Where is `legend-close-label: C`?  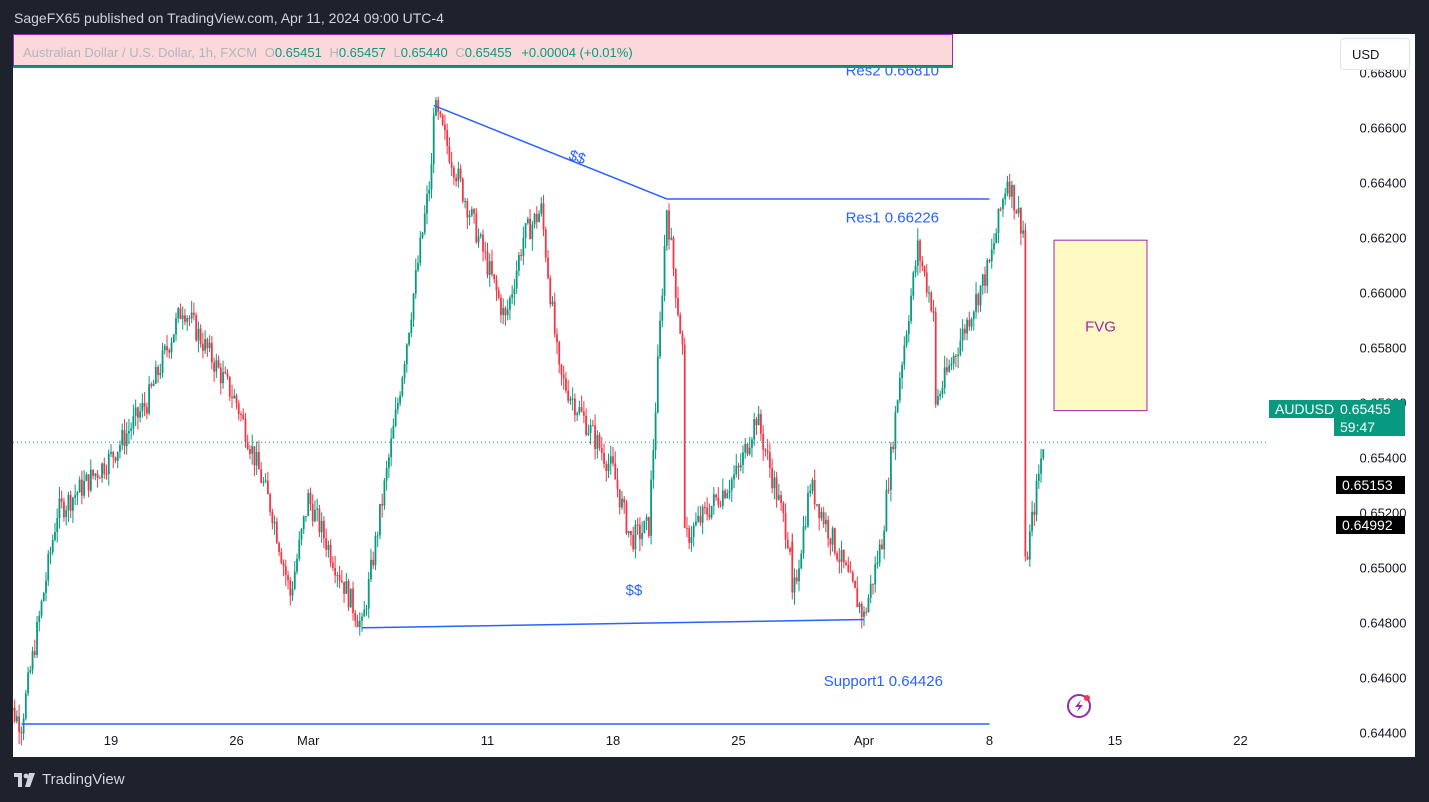
legend-close-label: C is located at coordinates (460, 52).